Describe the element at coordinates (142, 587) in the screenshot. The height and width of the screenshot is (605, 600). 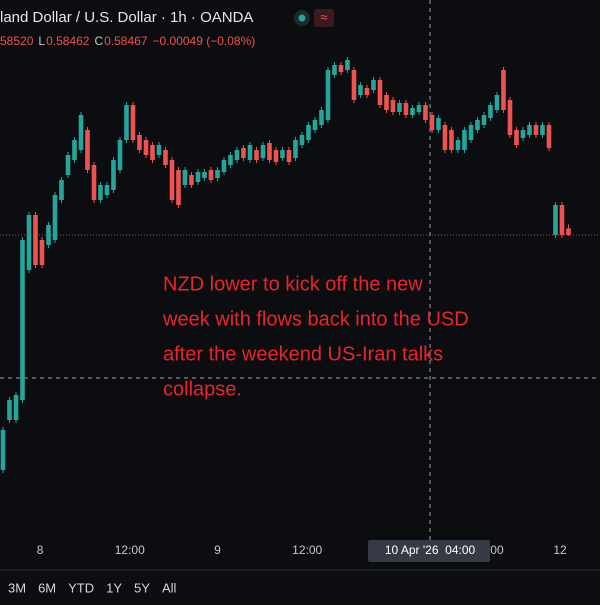
I see `range-button: 5Y` at that location.